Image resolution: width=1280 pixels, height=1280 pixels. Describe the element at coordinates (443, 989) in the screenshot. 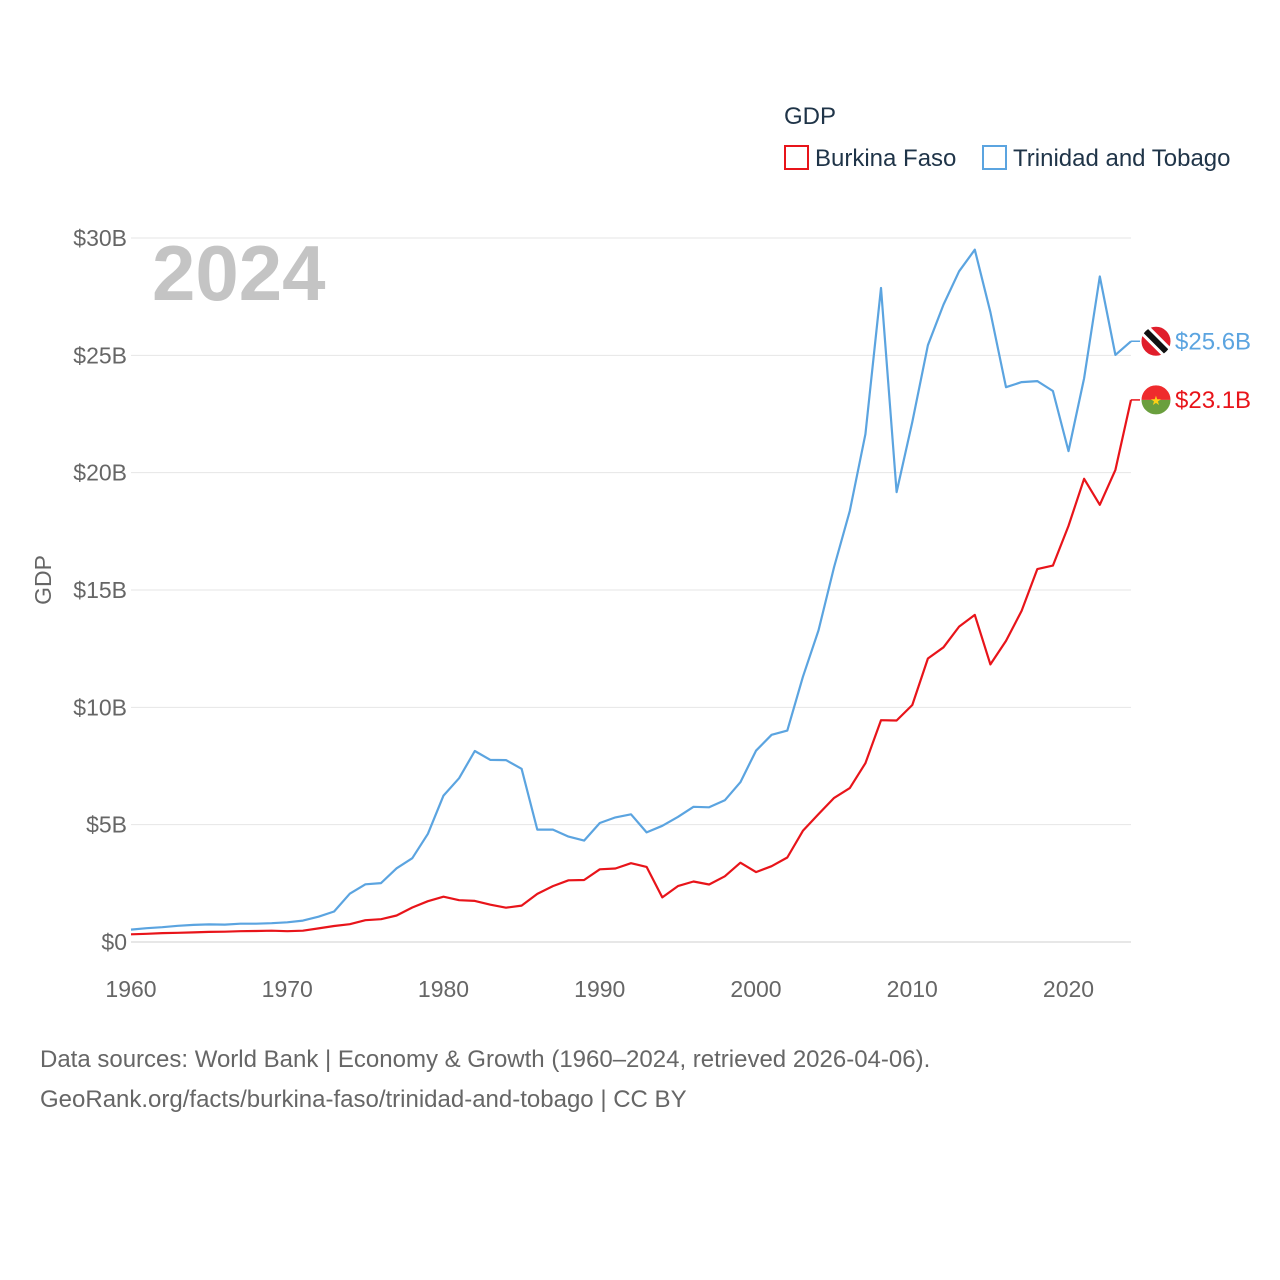

I see `x-tick-label: 1980` at that location.